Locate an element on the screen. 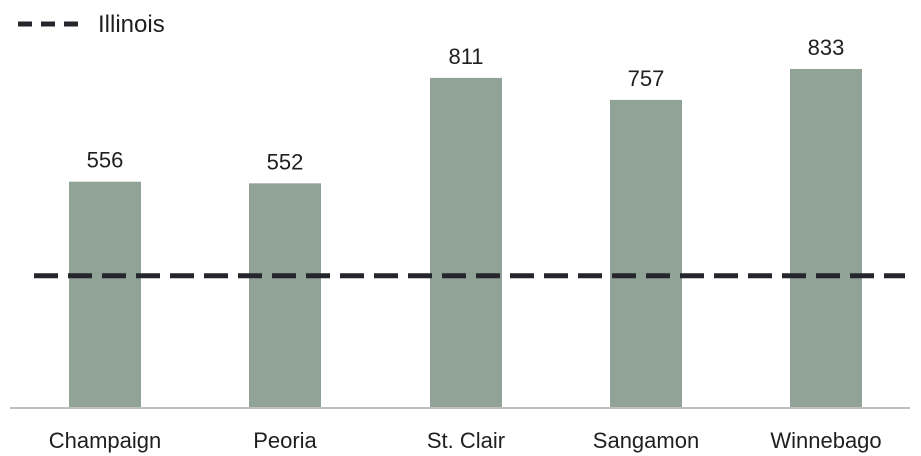  x-tick-label: St. Clair is located at coordinates (466, 440).